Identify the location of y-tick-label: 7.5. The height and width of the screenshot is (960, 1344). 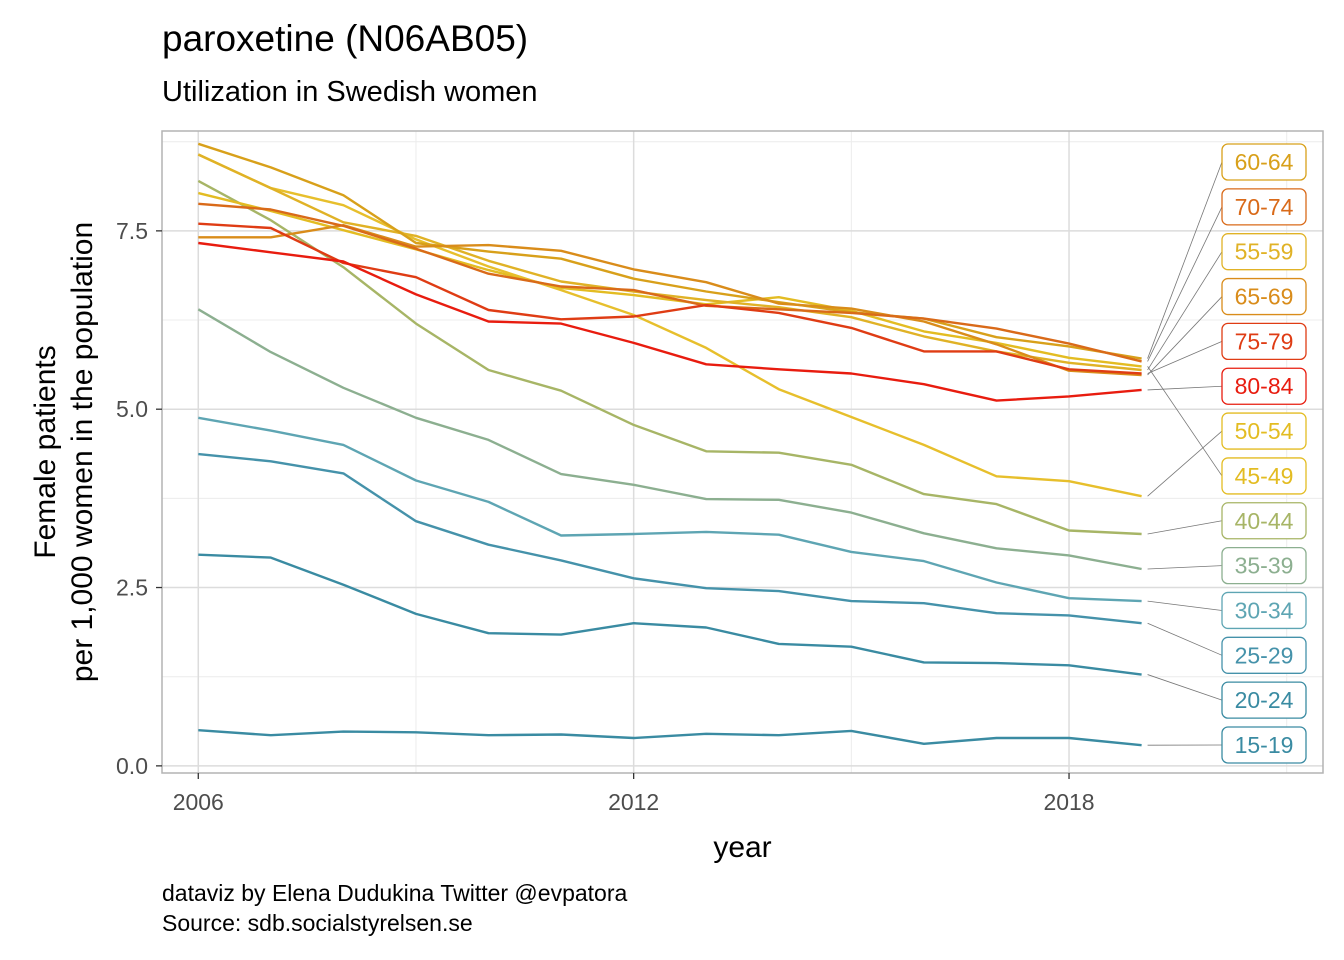
(132, 231).